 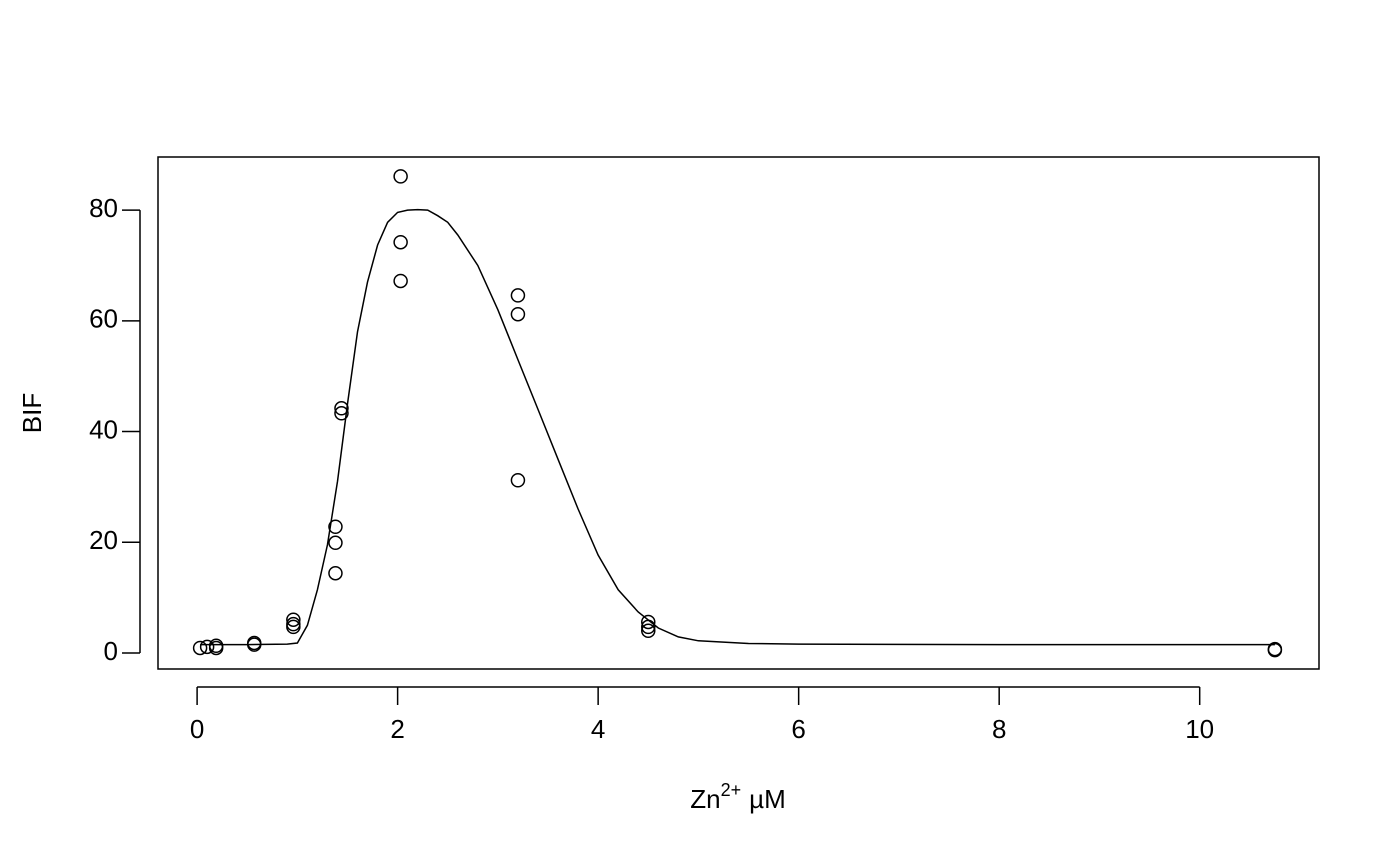 I want to click on x-label-base: Zn, so click(x=705, y=799).